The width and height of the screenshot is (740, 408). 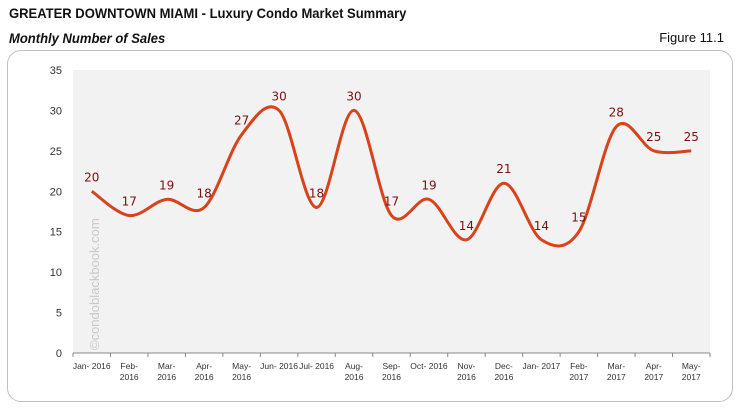 I want to click on y-tick-label: 0, so click(x=59, y=354).